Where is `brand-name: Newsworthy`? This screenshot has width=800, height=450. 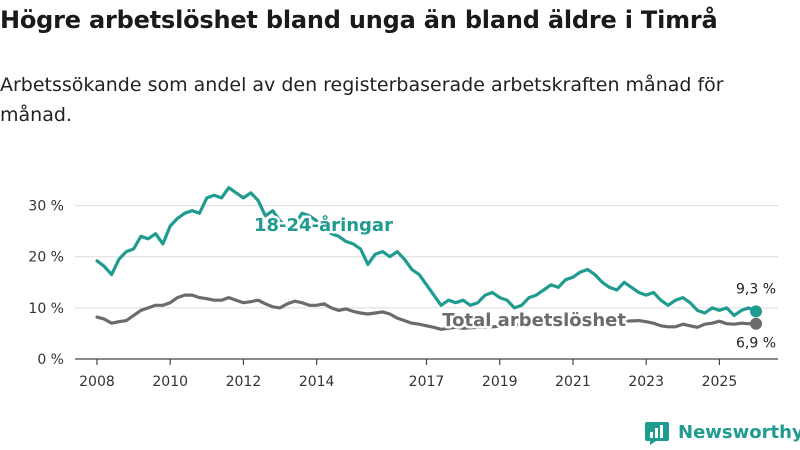
brand-name: Newsworthy is located at coordinates (739, 432).